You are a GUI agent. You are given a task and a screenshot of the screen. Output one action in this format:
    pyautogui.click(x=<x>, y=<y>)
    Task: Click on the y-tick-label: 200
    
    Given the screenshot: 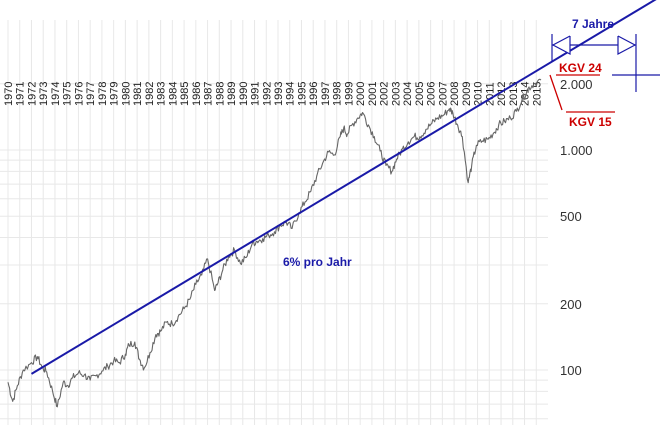 What is the action you would take?
    pyautogui.click(x=571, y=304)
    